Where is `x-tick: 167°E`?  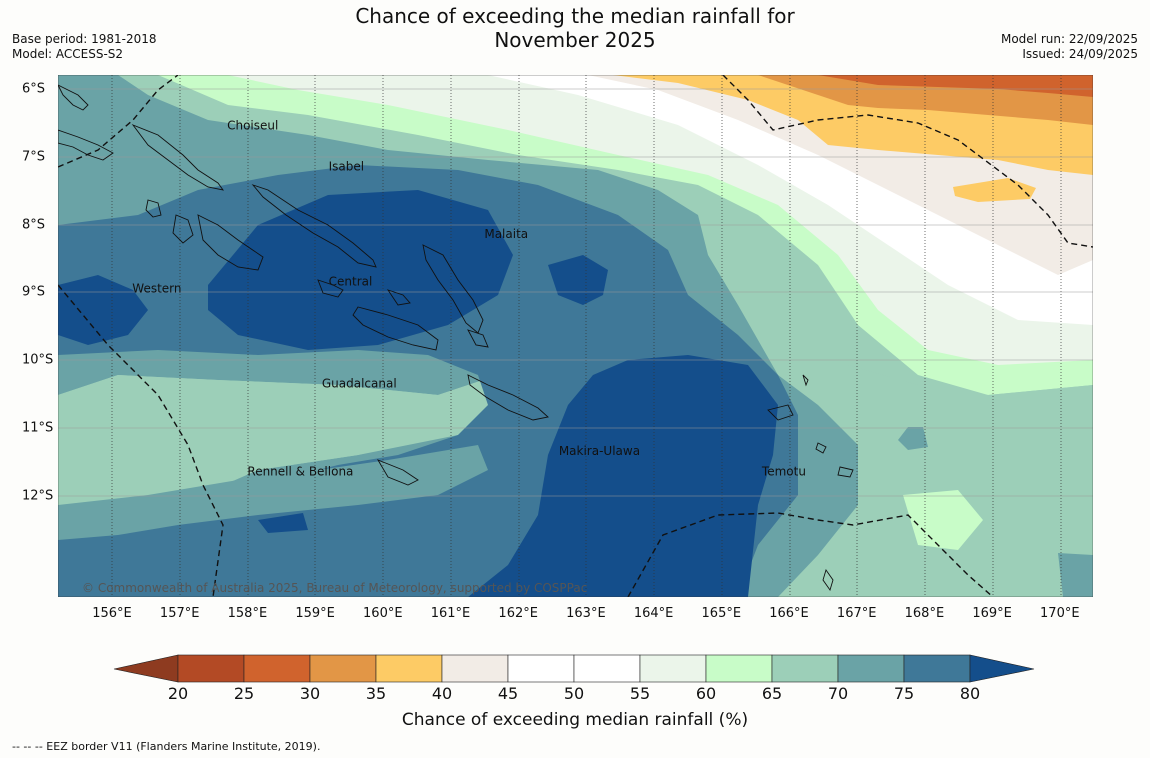
x-tick: 167°E is located at coordinates (856, 613).